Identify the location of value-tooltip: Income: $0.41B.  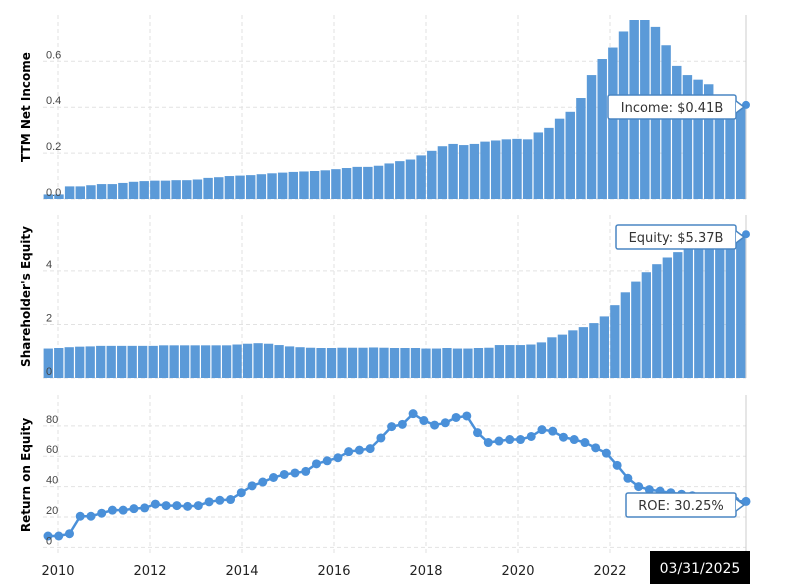
(676, 107).